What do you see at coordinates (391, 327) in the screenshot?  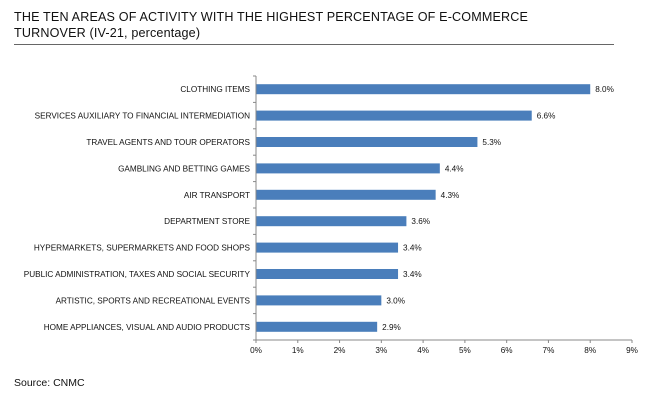 I see `data-label: 2.9%` at bounding box center [391, 327].